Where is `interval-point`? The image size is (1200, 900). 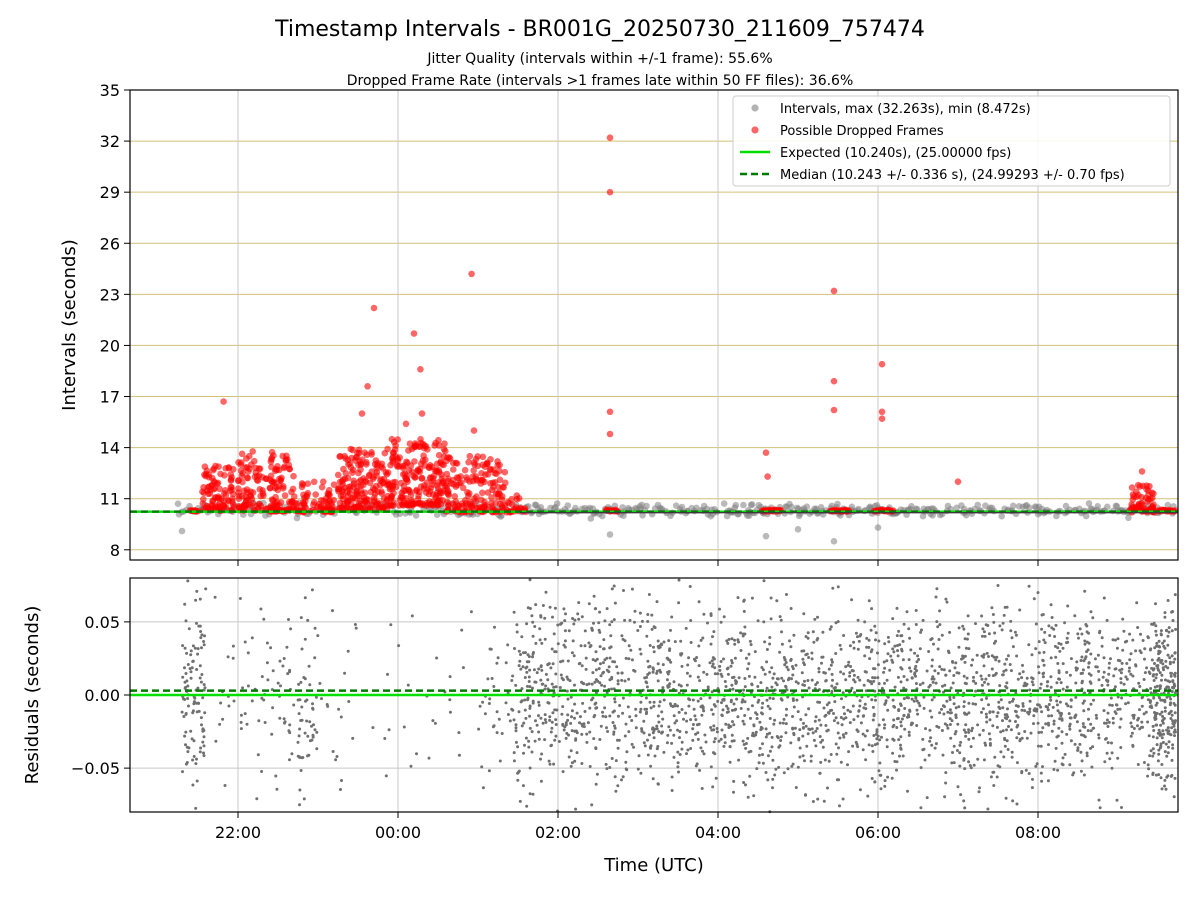
interval-point is located at coordinates (837, 504).